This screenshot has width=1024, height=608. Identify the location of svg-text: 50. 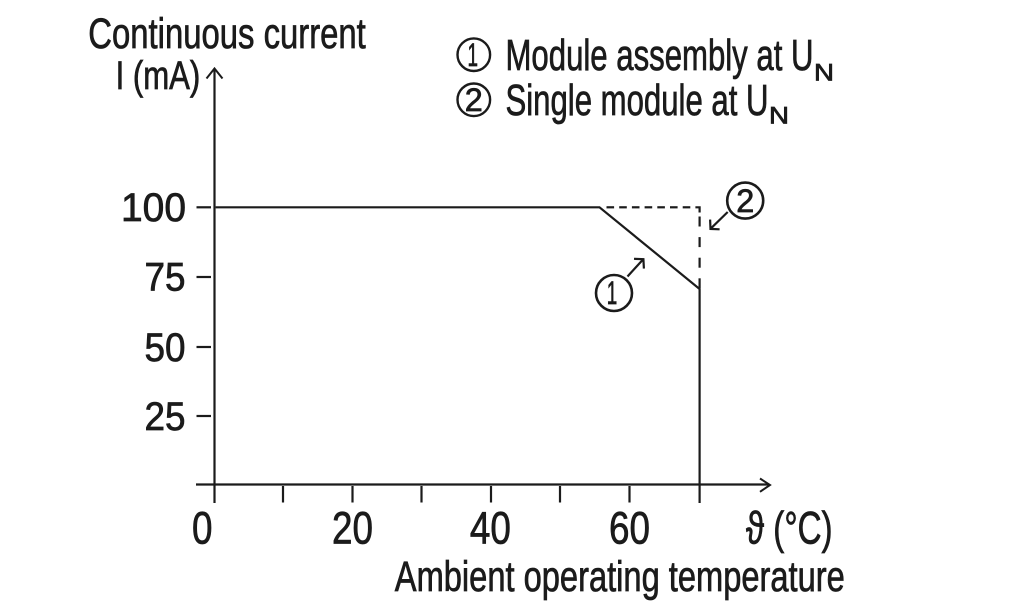
(165, 348).